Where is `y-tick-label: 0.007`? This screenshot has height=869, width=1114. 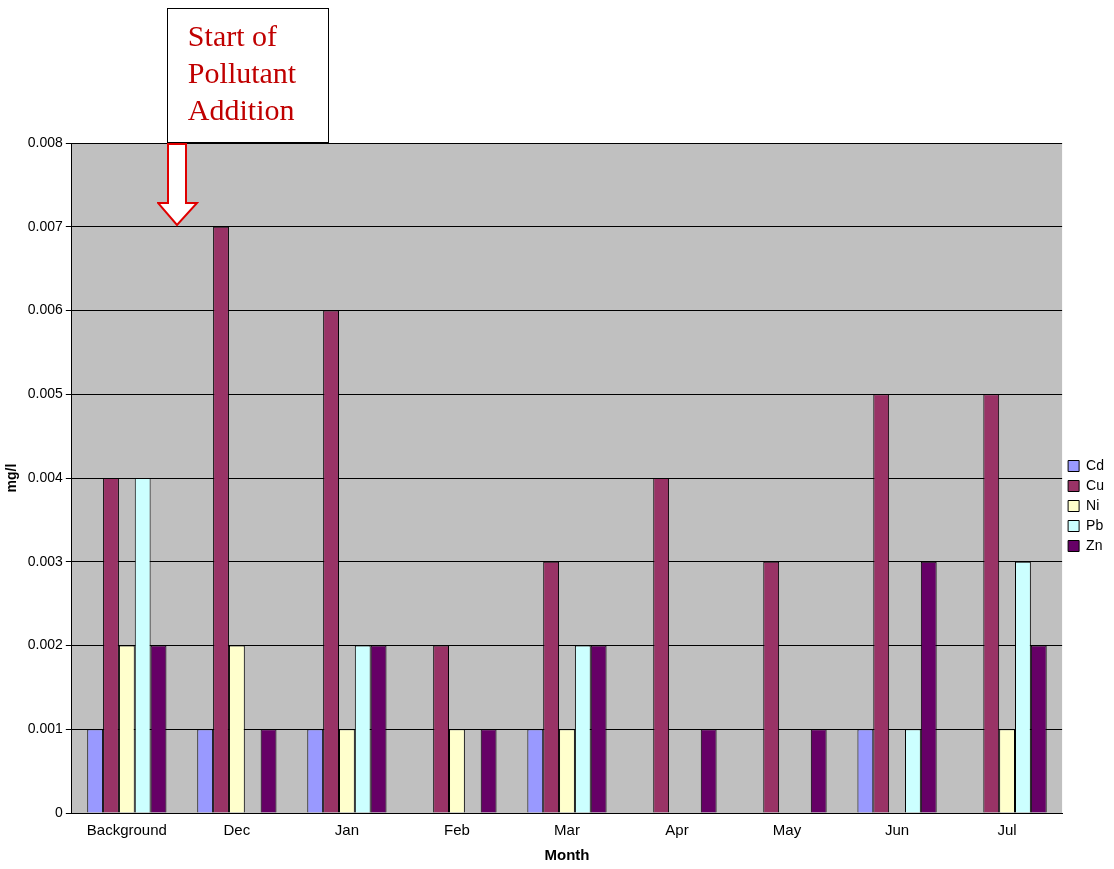
y-tick-label: 0.007 is located at coordinates (45, 225).